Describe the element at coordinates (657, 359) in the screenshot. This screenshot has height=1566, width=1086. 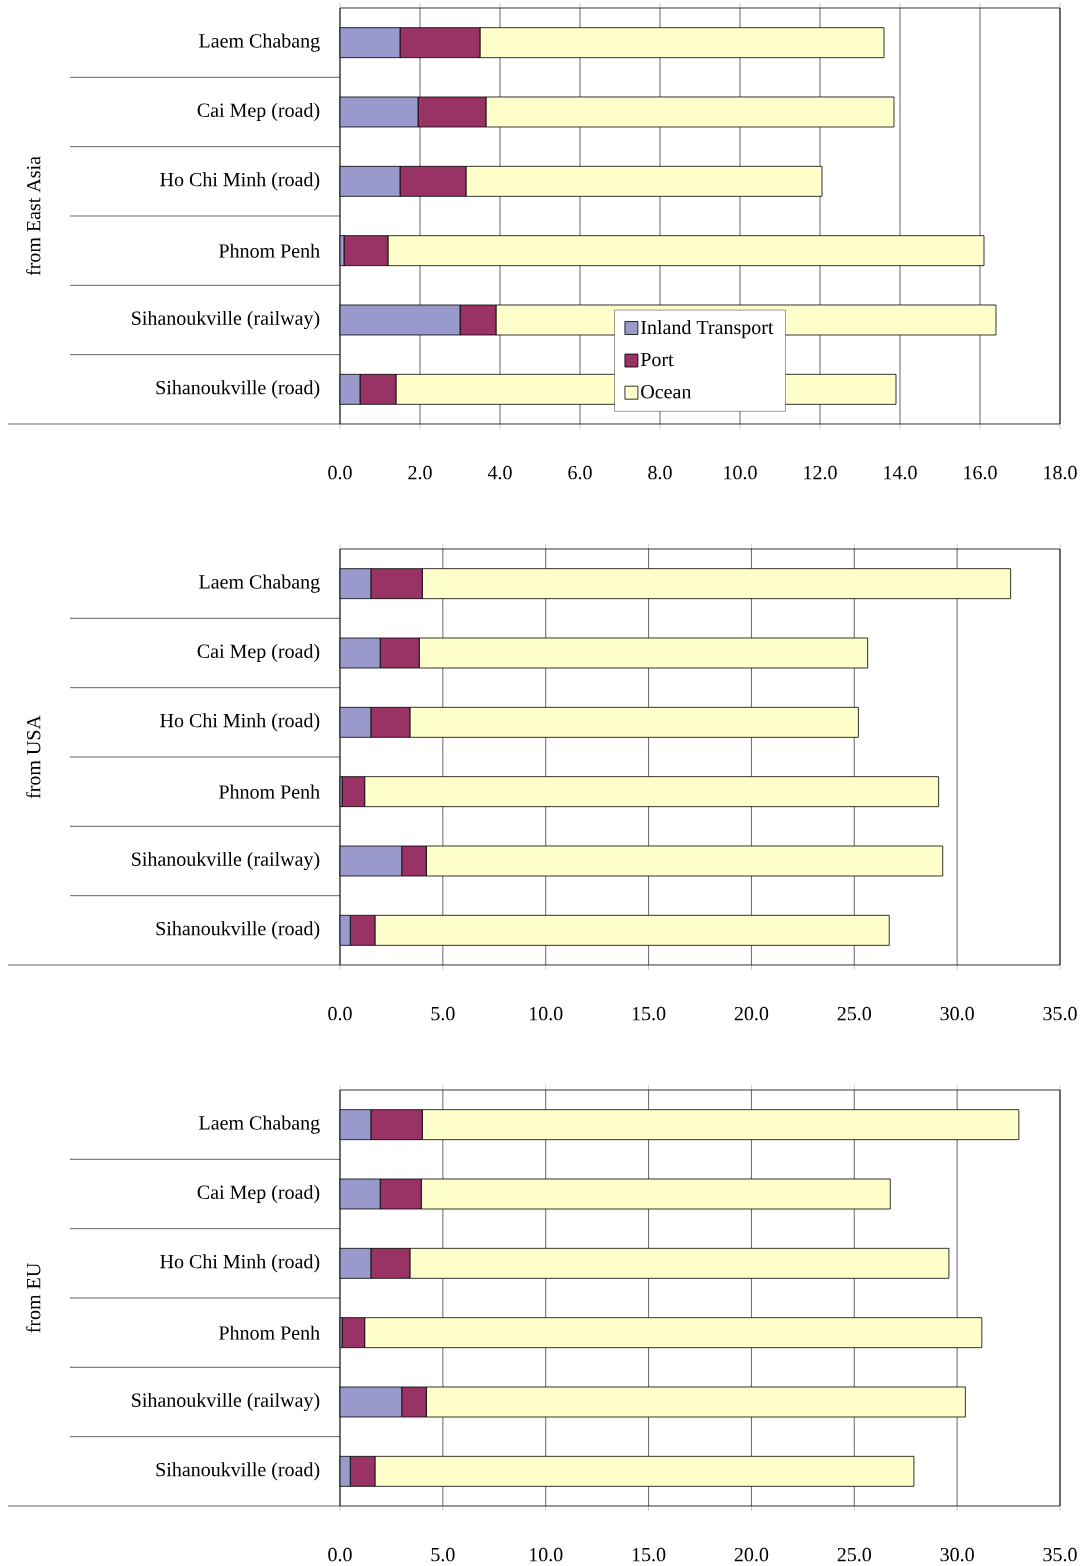
I see `legend-label: Port` at that location.